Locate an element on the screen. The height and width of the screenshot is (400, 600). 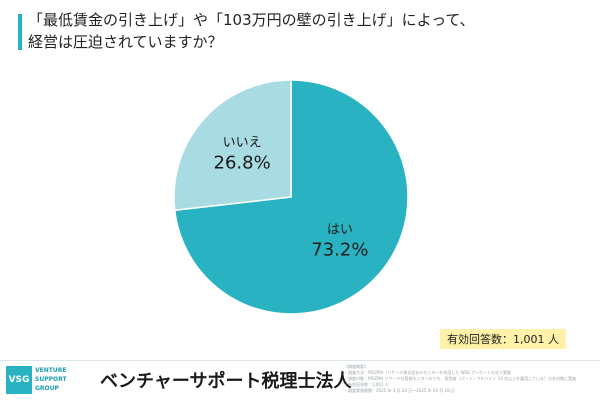
pie-slice-label: はい is located at coordinates (340, 230).